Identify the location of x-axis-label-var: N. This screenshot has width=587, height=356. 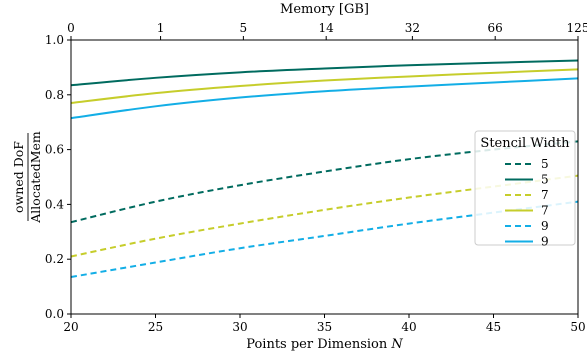
(396, 344).